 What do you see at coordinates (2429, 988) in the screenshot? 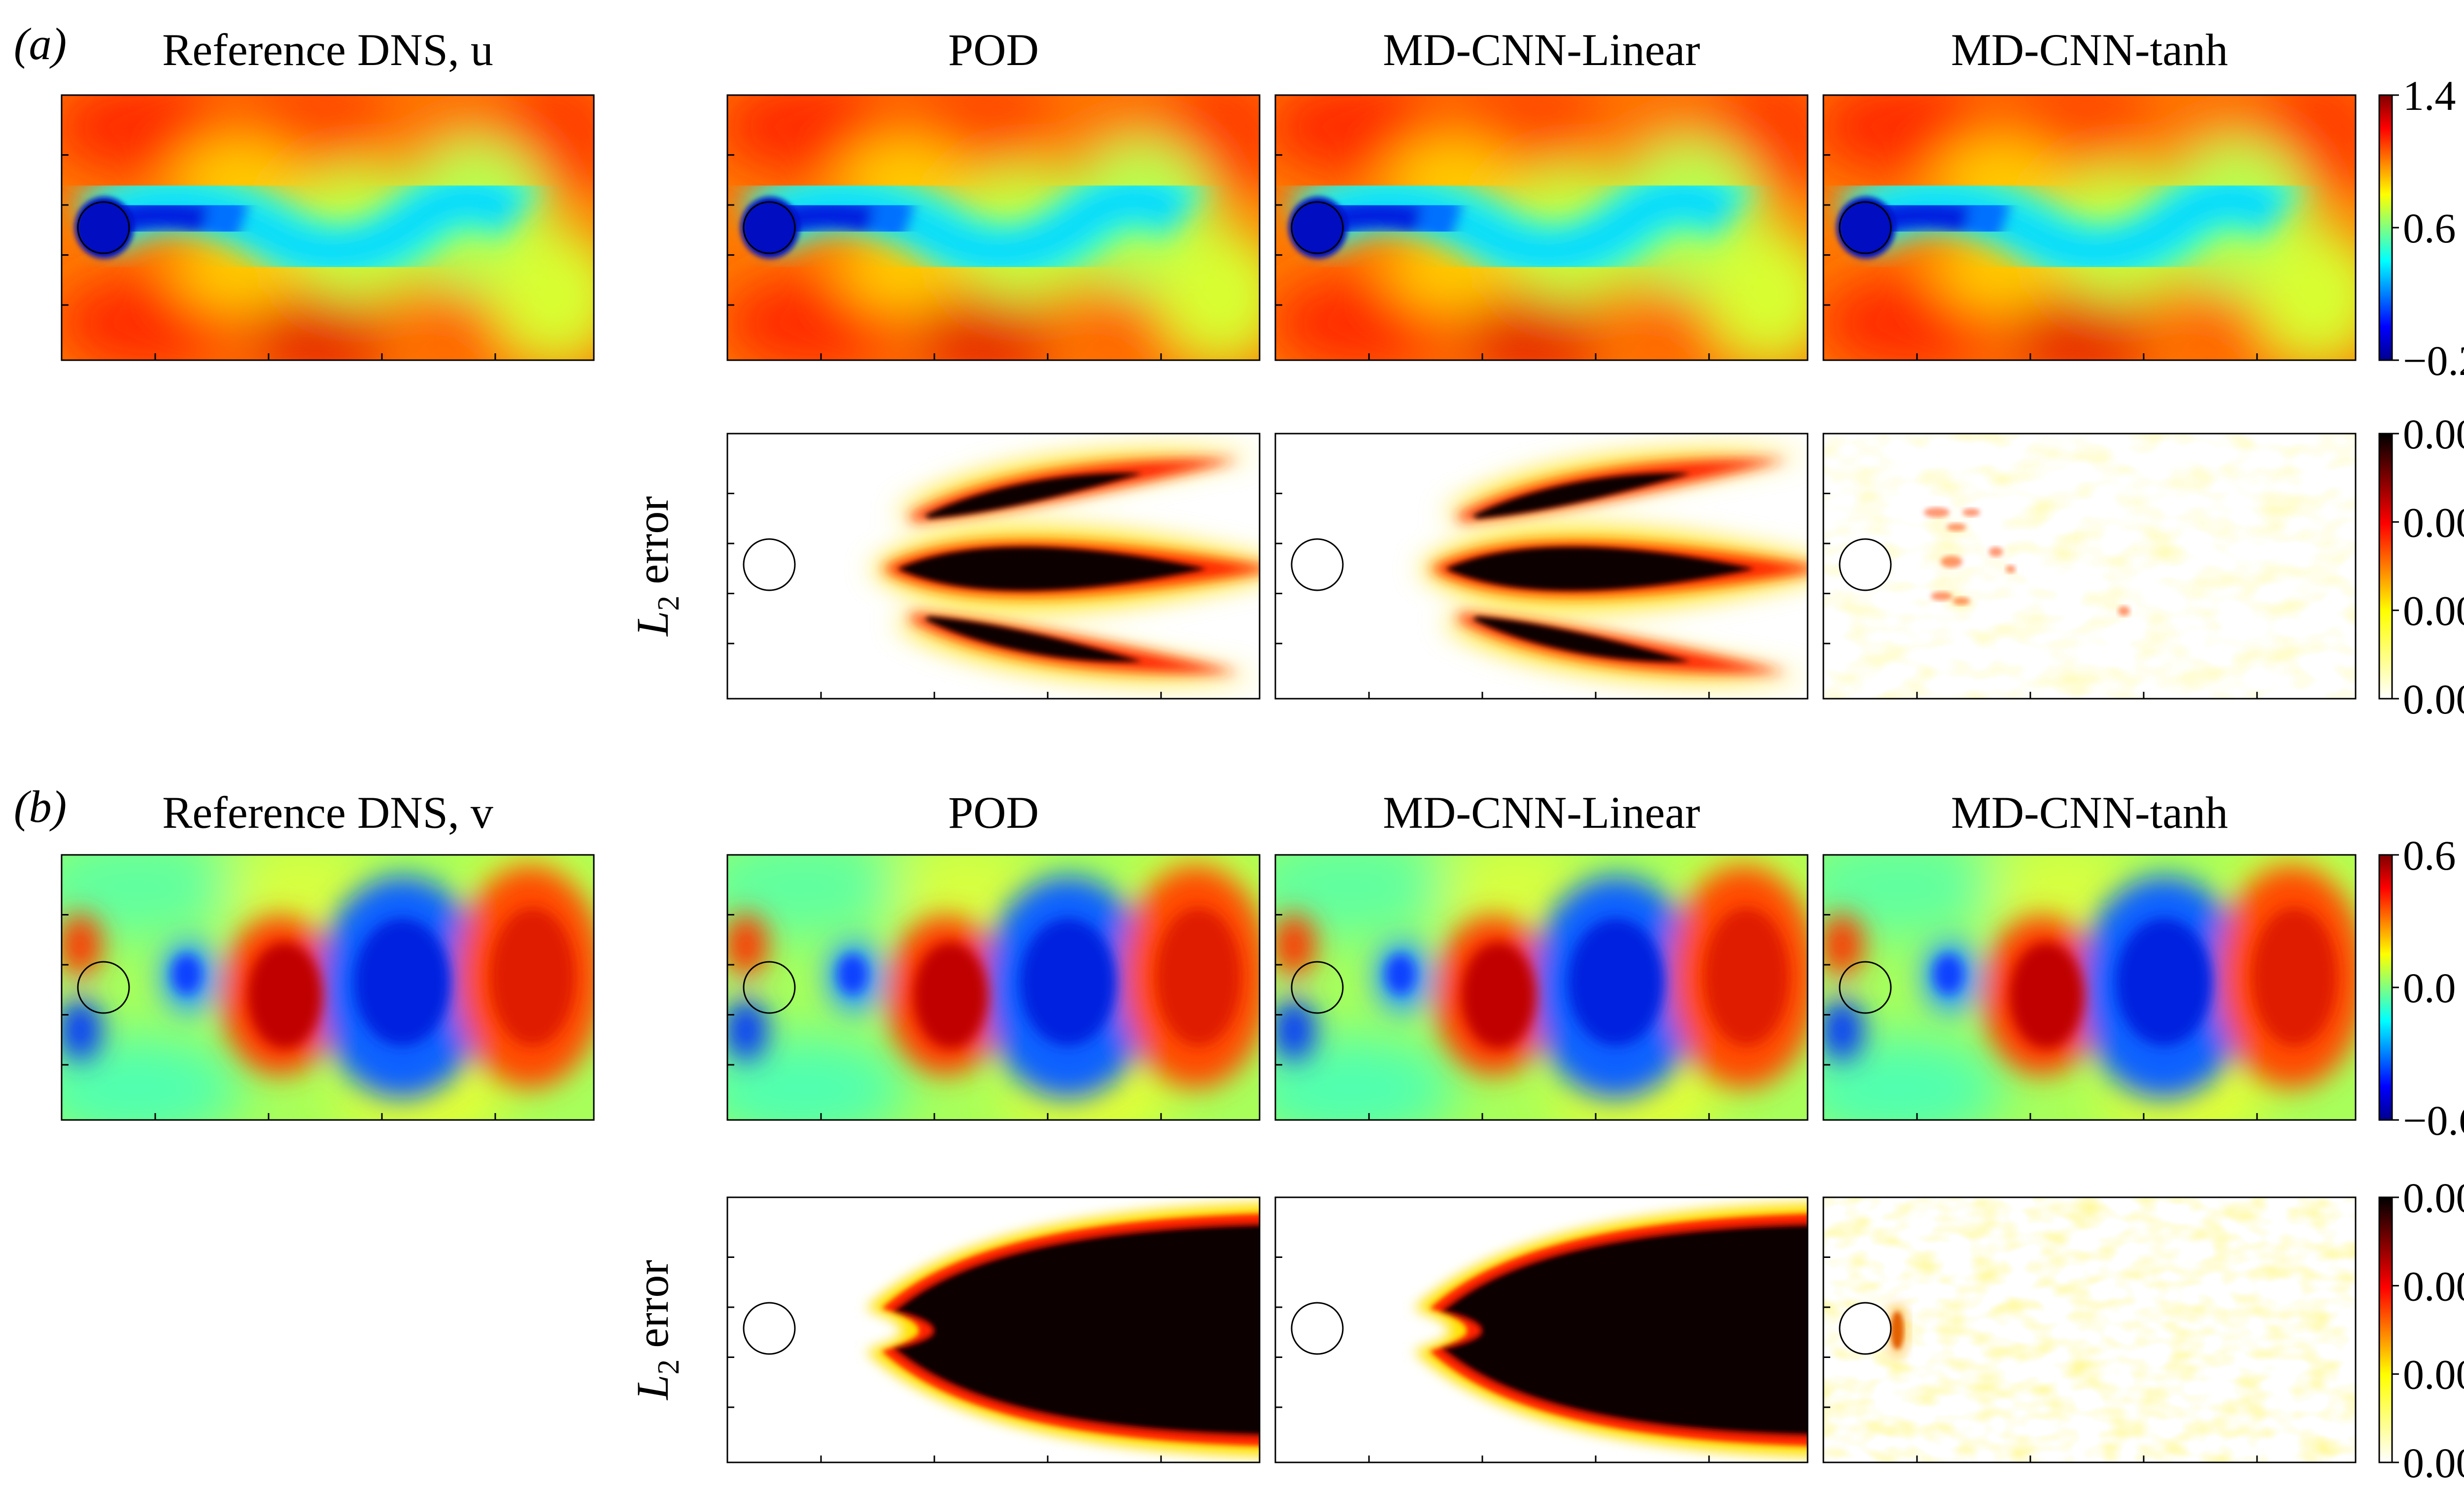
I see `colorbar-tick-label: 0.0` at bounding box center [2429, 988].